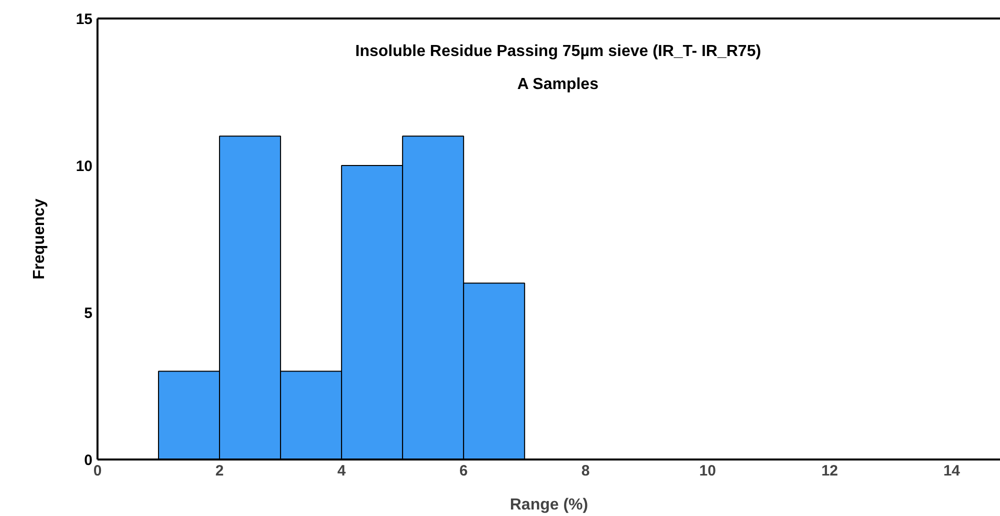 The image size is (1000, 516). Describe the element at coordinates (558, 85) in the screenshot. I see `text: A Samples` at that location.